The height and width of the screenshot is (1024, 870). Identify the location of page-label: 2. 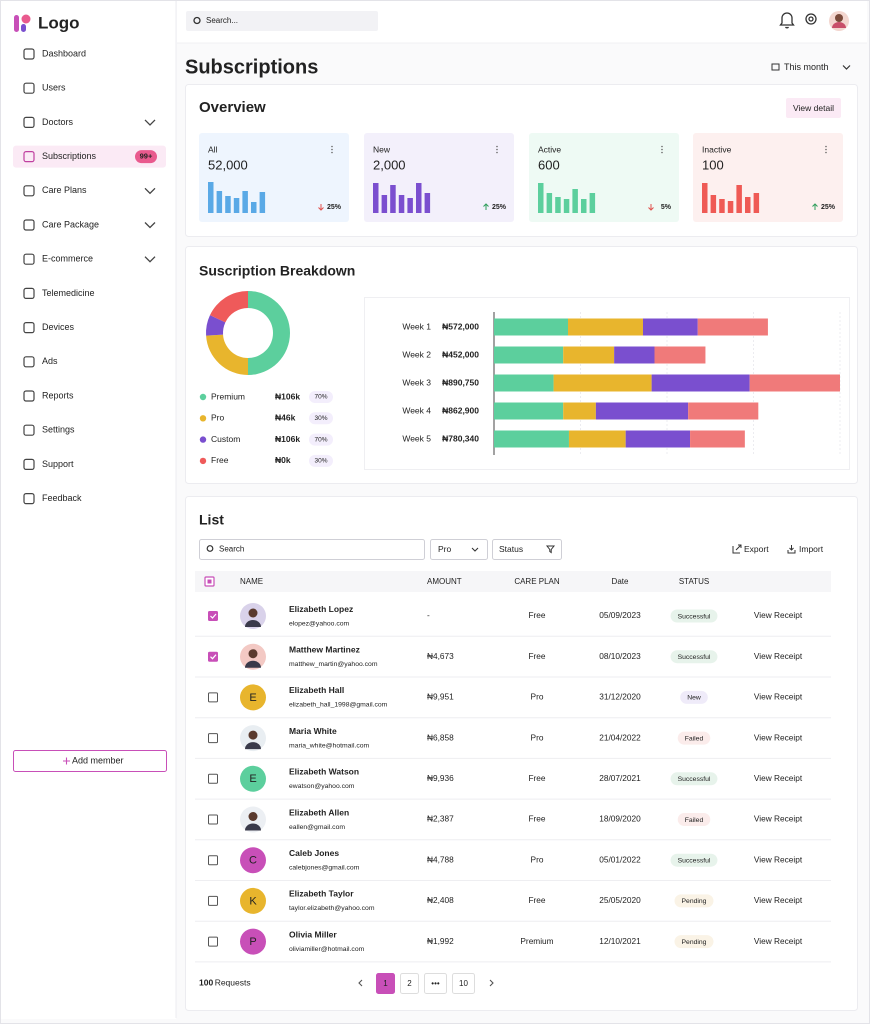
(409, 983).